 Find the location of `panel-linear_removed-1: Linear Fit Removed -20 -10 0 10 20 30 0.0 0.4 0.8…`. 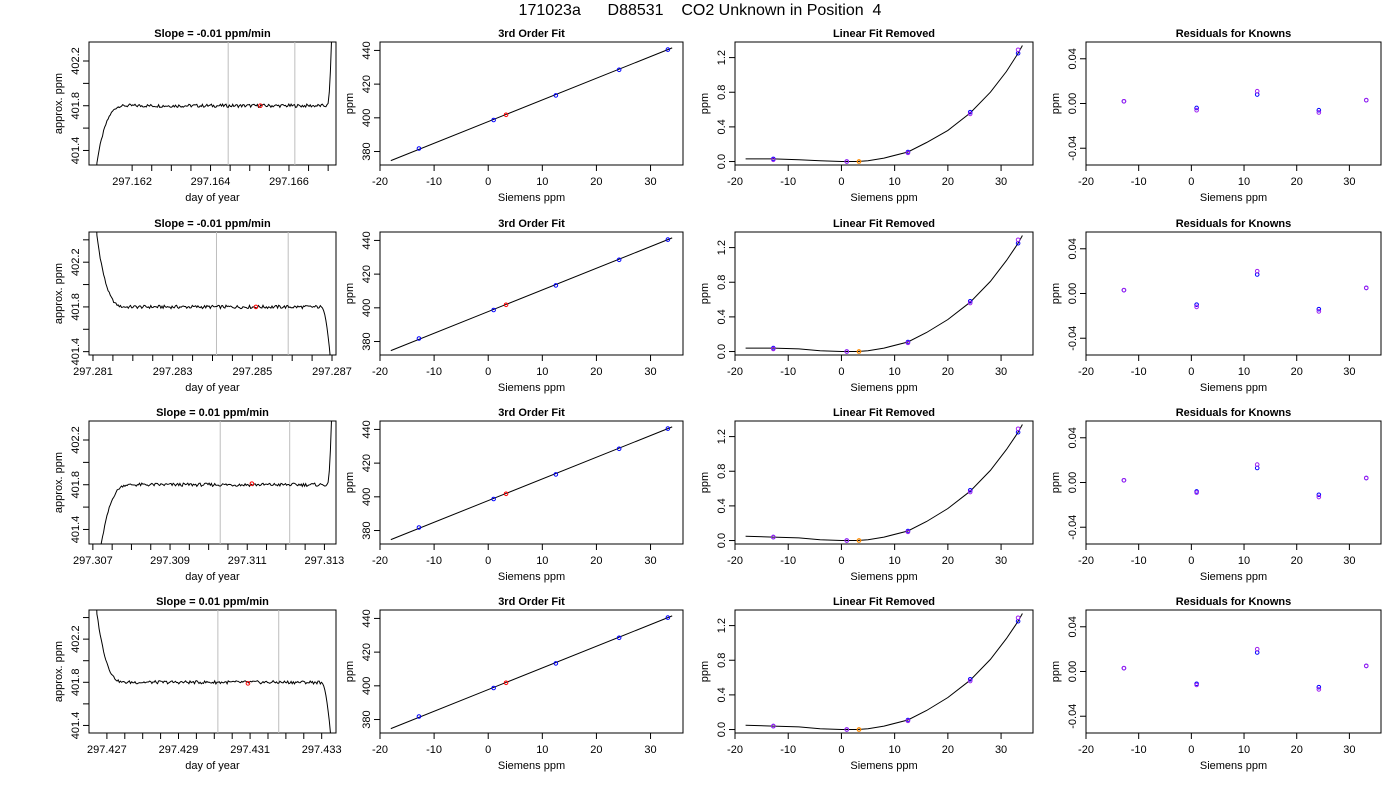

panel-linear_removed-1: Linear Fit Removed -20 -10 0 10 20 30 0.0 0.4 0.8… is located at coordinates (866, 306).